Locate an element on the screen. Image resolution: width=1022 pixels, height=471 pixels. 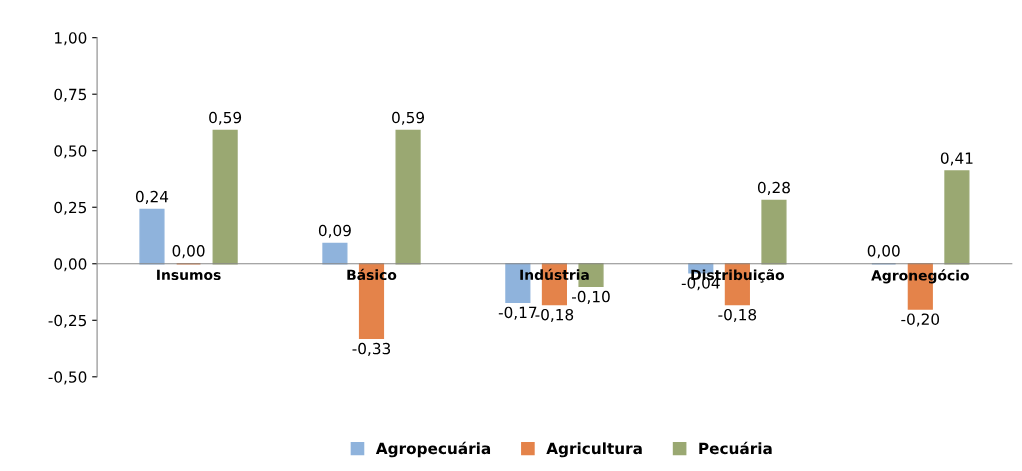
y-tick-label: 1,00 is located at coordinates (71, 39).